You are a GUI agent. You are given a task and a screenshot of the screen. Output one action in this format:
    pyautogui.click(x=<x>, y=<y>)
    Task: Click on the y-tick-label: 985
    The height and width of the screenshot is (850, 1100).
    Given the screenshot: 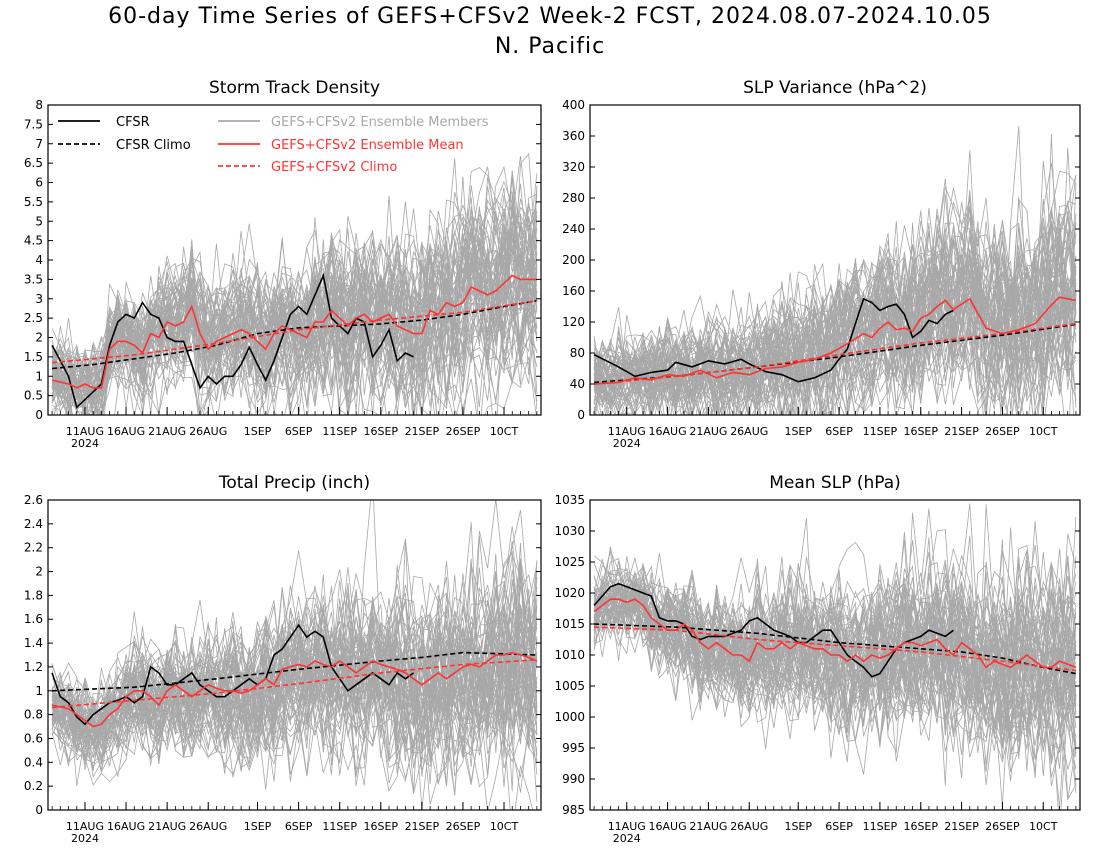 What is the action you would take?
    pyautogui.click(x=573, y=810)
    